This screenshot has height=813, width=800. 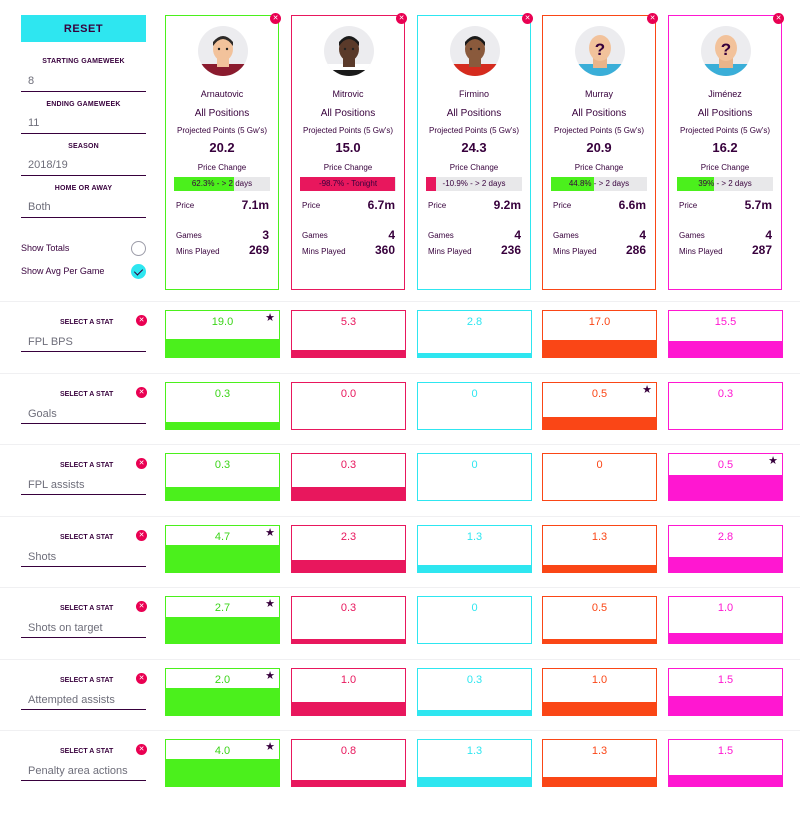 What do you see at coordinates (222, 147) in the screenshot?
I see `projected-points-value: 20.2` at bounding box center [222, 147].